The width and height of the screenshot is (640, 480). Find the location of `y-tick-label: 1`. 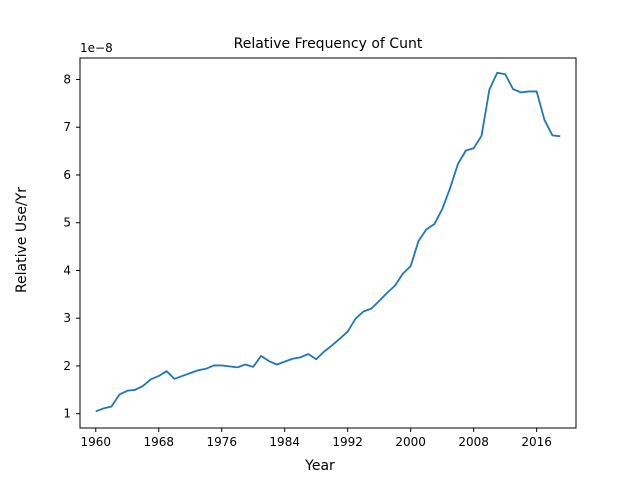

y-tick-label: 1 is located at coordinates (67, 414).